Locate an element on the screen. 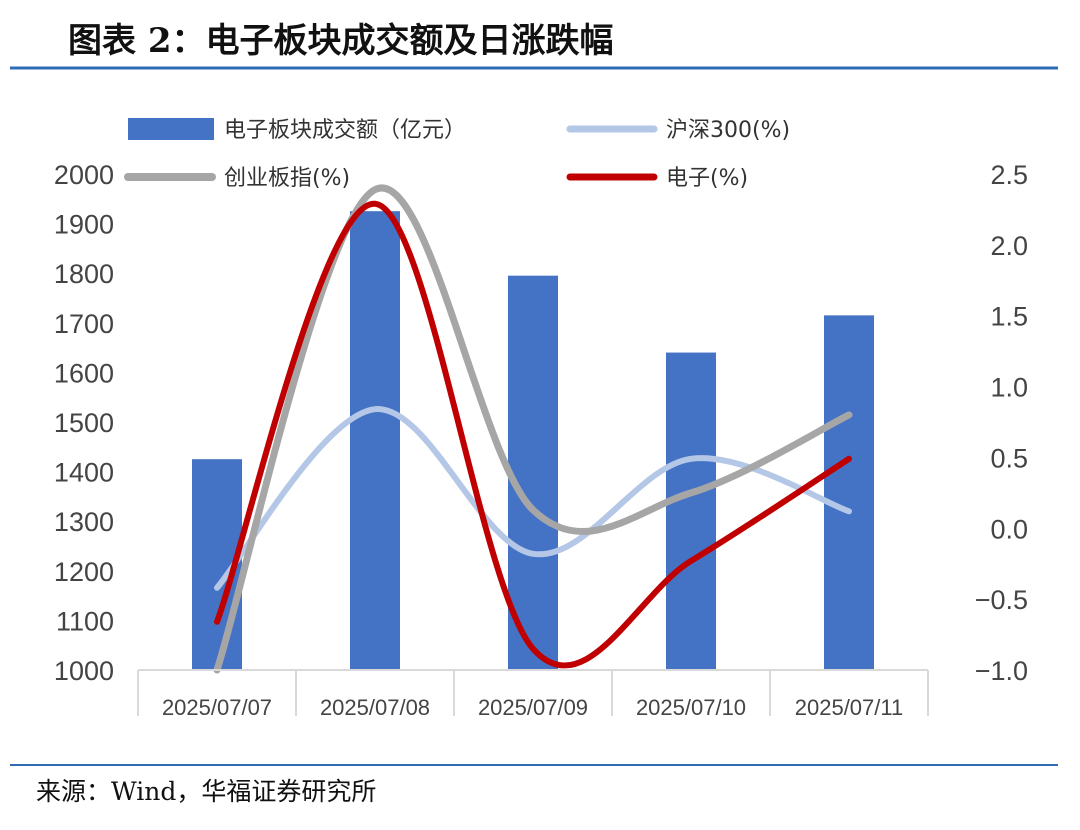 This screenshot has height=830, width=1080. legend-swatch is located at coordinates (171, 129).